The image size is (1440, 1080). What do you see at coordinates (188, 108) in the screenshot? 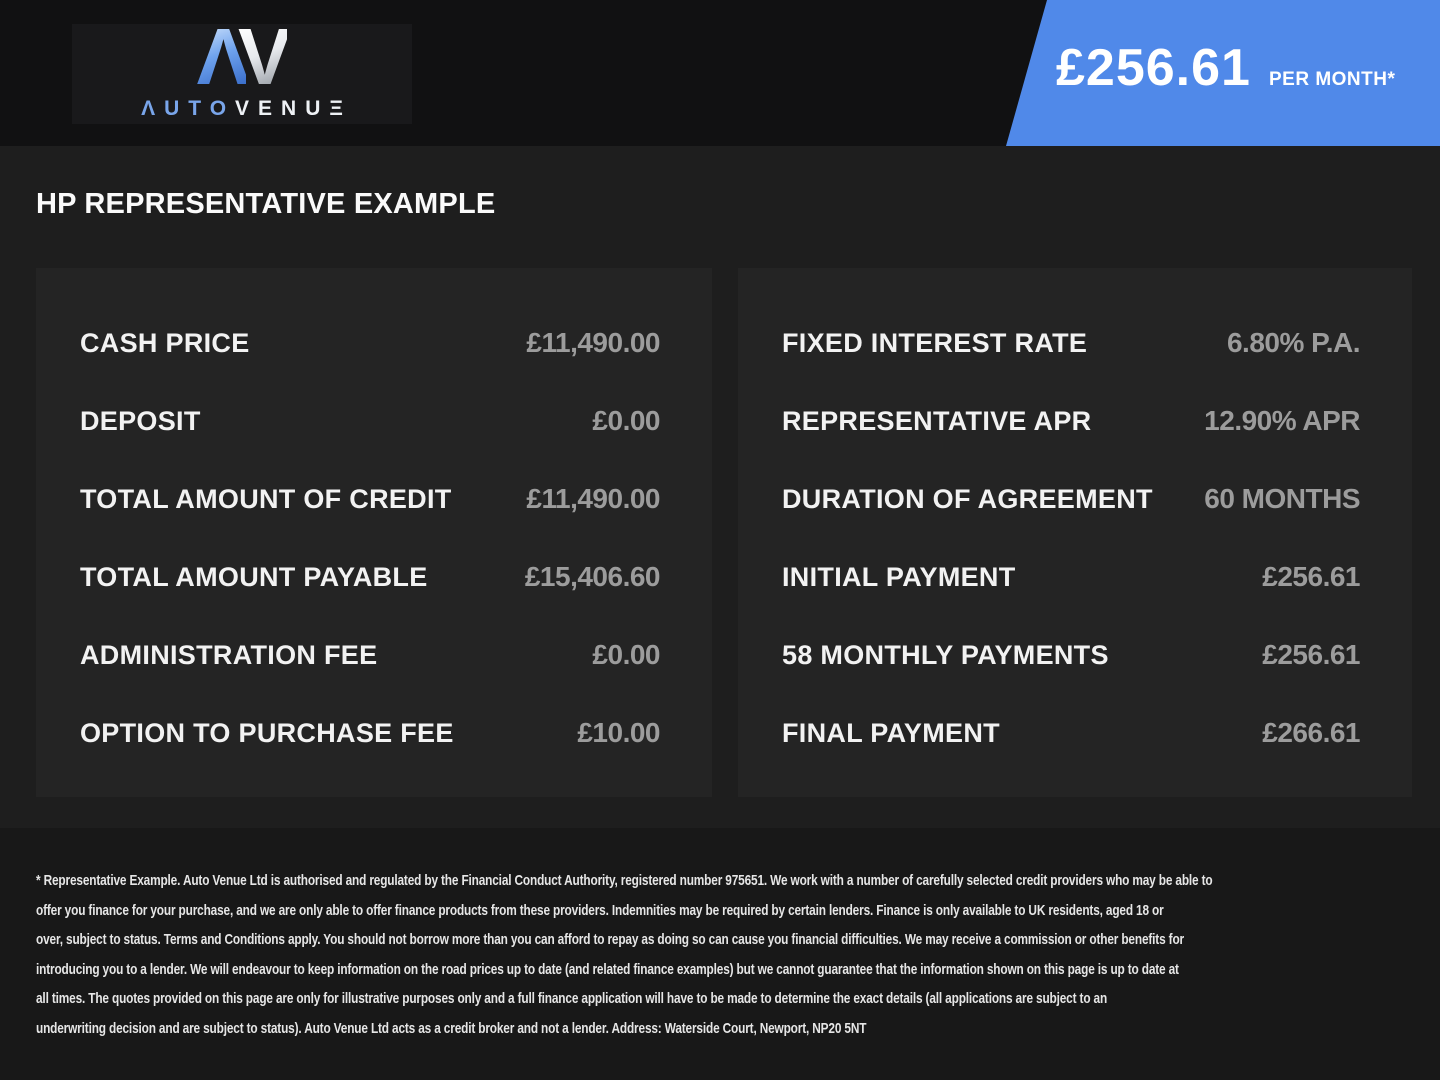
I see `wordmark-auto: ΛUTO` at bounding box center [188, 108].